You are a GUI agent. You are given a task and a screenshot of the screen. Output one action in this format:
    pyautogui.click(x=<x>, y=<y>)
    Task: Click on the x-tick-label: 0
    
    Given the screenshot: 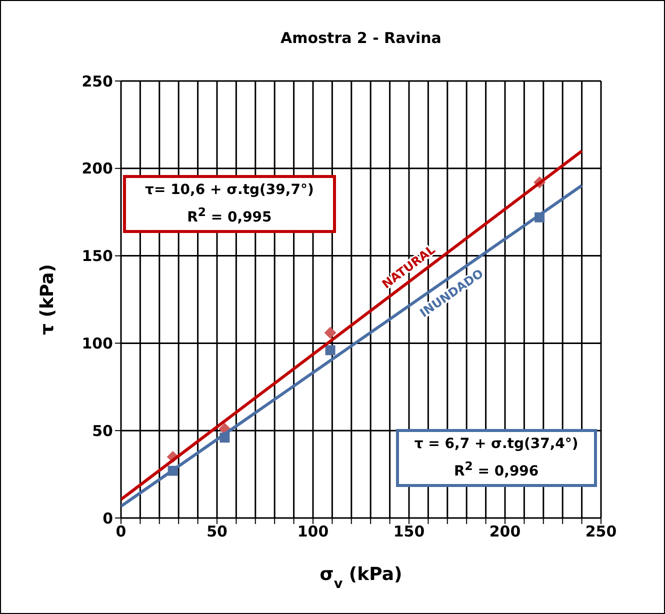 What is the action you would take?
    pyautogui.click(x=121, y=531)
    